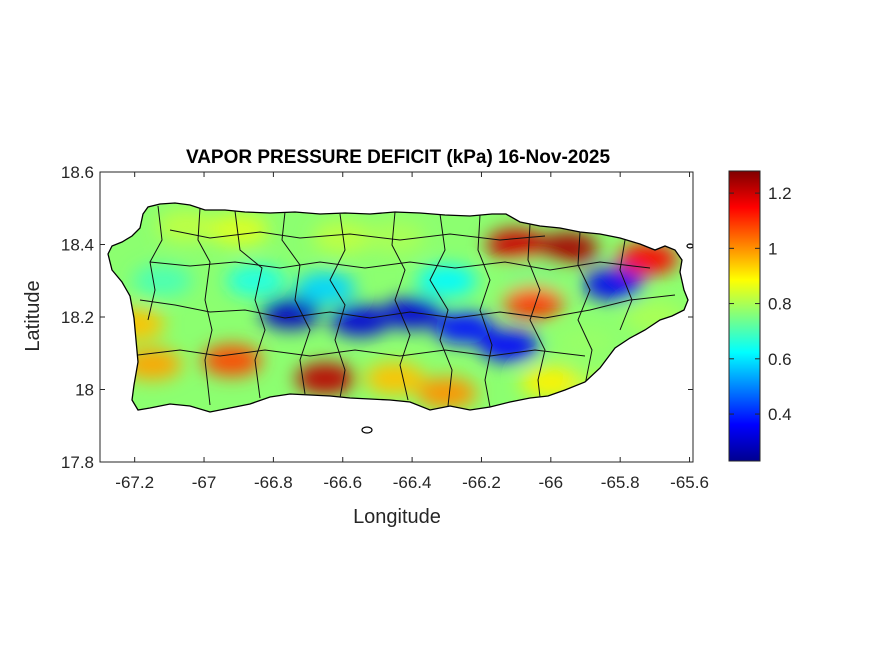 The width and height of the screenshot is (875, 656). What do you see at coordinates (273, 482) in the screenshot?
I see `x-tick-label: -66.8` at bounding box center [273, 482].